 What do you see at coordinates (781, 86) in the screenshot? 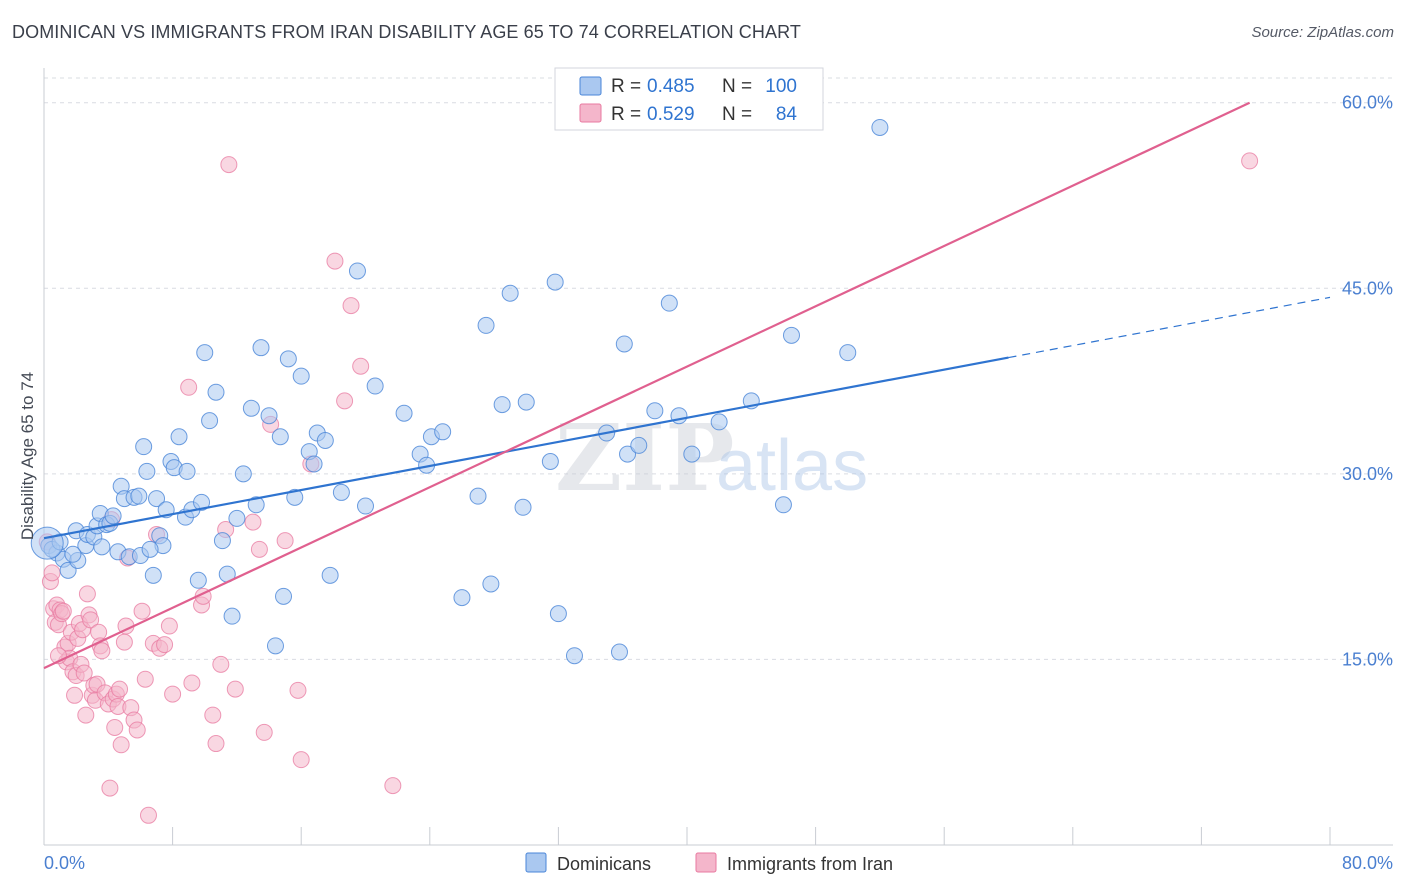
I see `legend-n-value-1: 100` at bounding box center [781, 86].